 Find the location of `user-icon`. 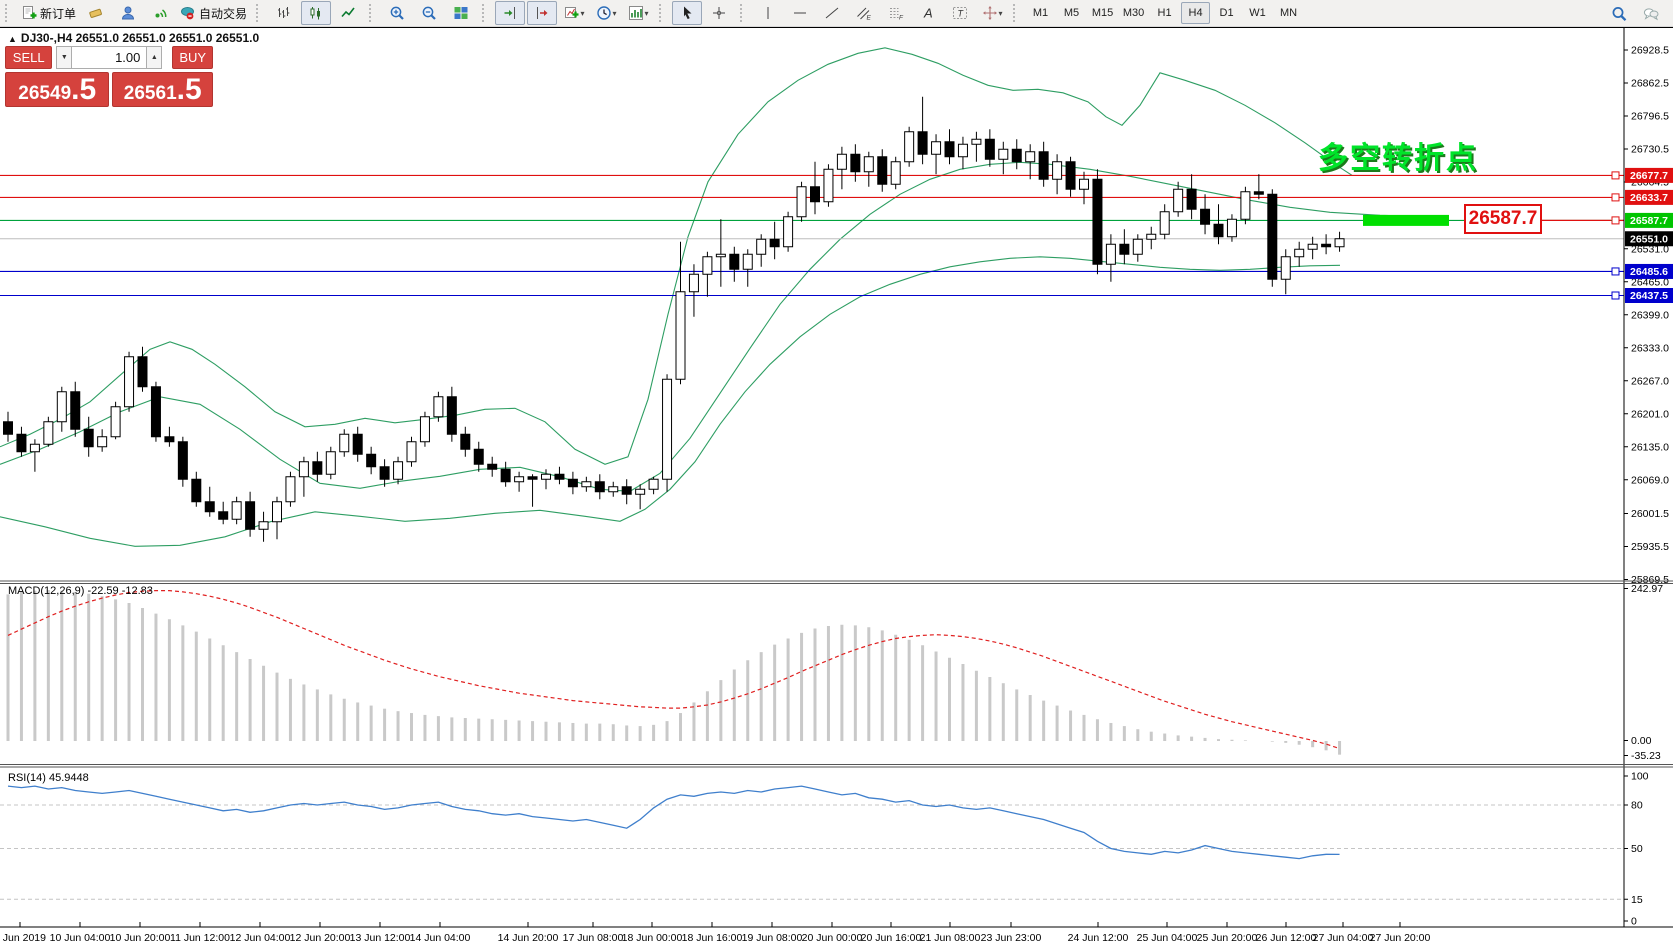

user-icon is located at coordinates (128, 13).